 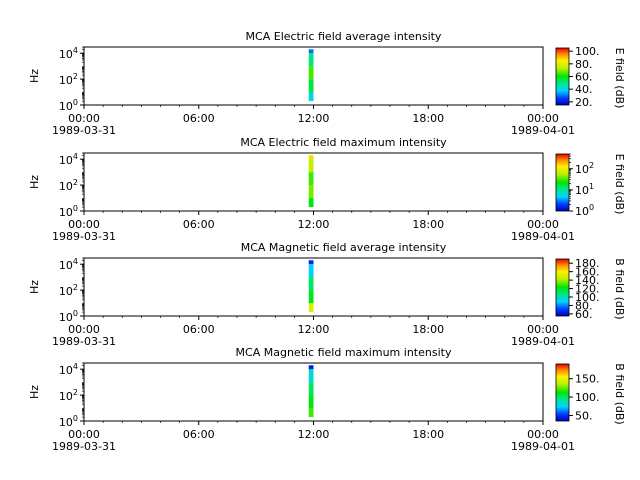 I want to click on colorbar: 60.80.100.120.140.160.180. B field (dB), so click(x=590, y=289).